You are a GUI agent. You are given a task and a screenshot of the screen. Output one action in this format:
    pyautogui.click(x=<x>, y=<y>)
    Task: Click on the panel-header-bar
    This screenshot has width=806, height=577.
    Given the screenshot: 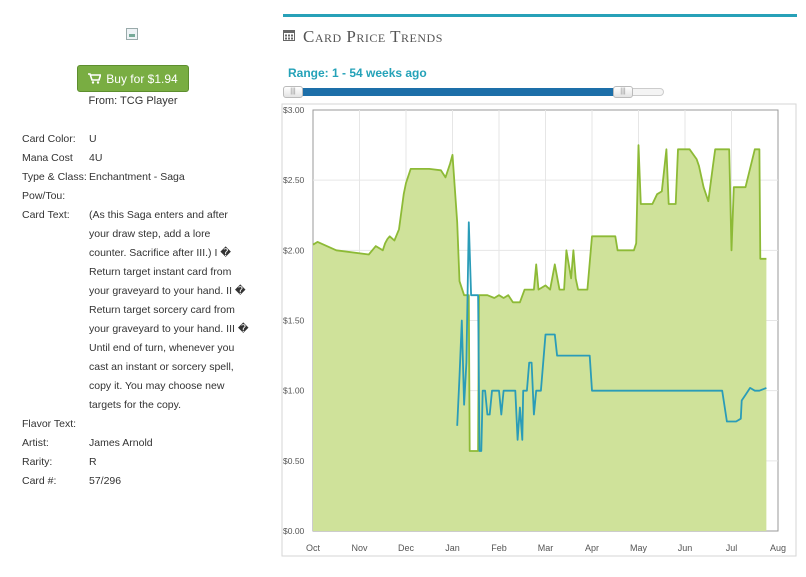 What is the action you would take?
    pyautogui.click(x=540, y=15)
    